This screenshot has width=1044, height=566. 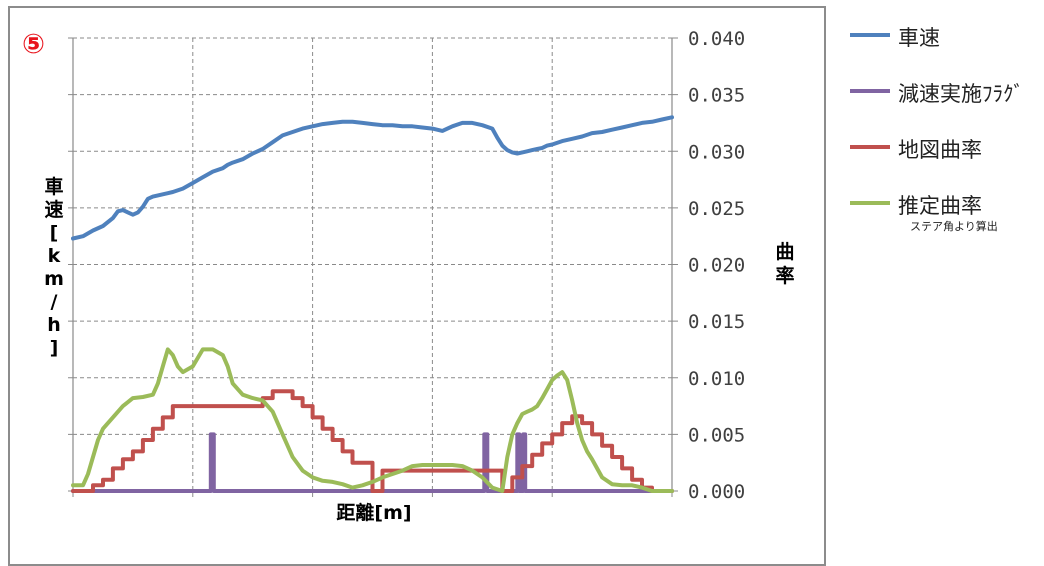 What do you see at coordinates (716, 322) in the screenshot?
I see `y2-tick-label: 0.015` at bounding box center [716, 322].